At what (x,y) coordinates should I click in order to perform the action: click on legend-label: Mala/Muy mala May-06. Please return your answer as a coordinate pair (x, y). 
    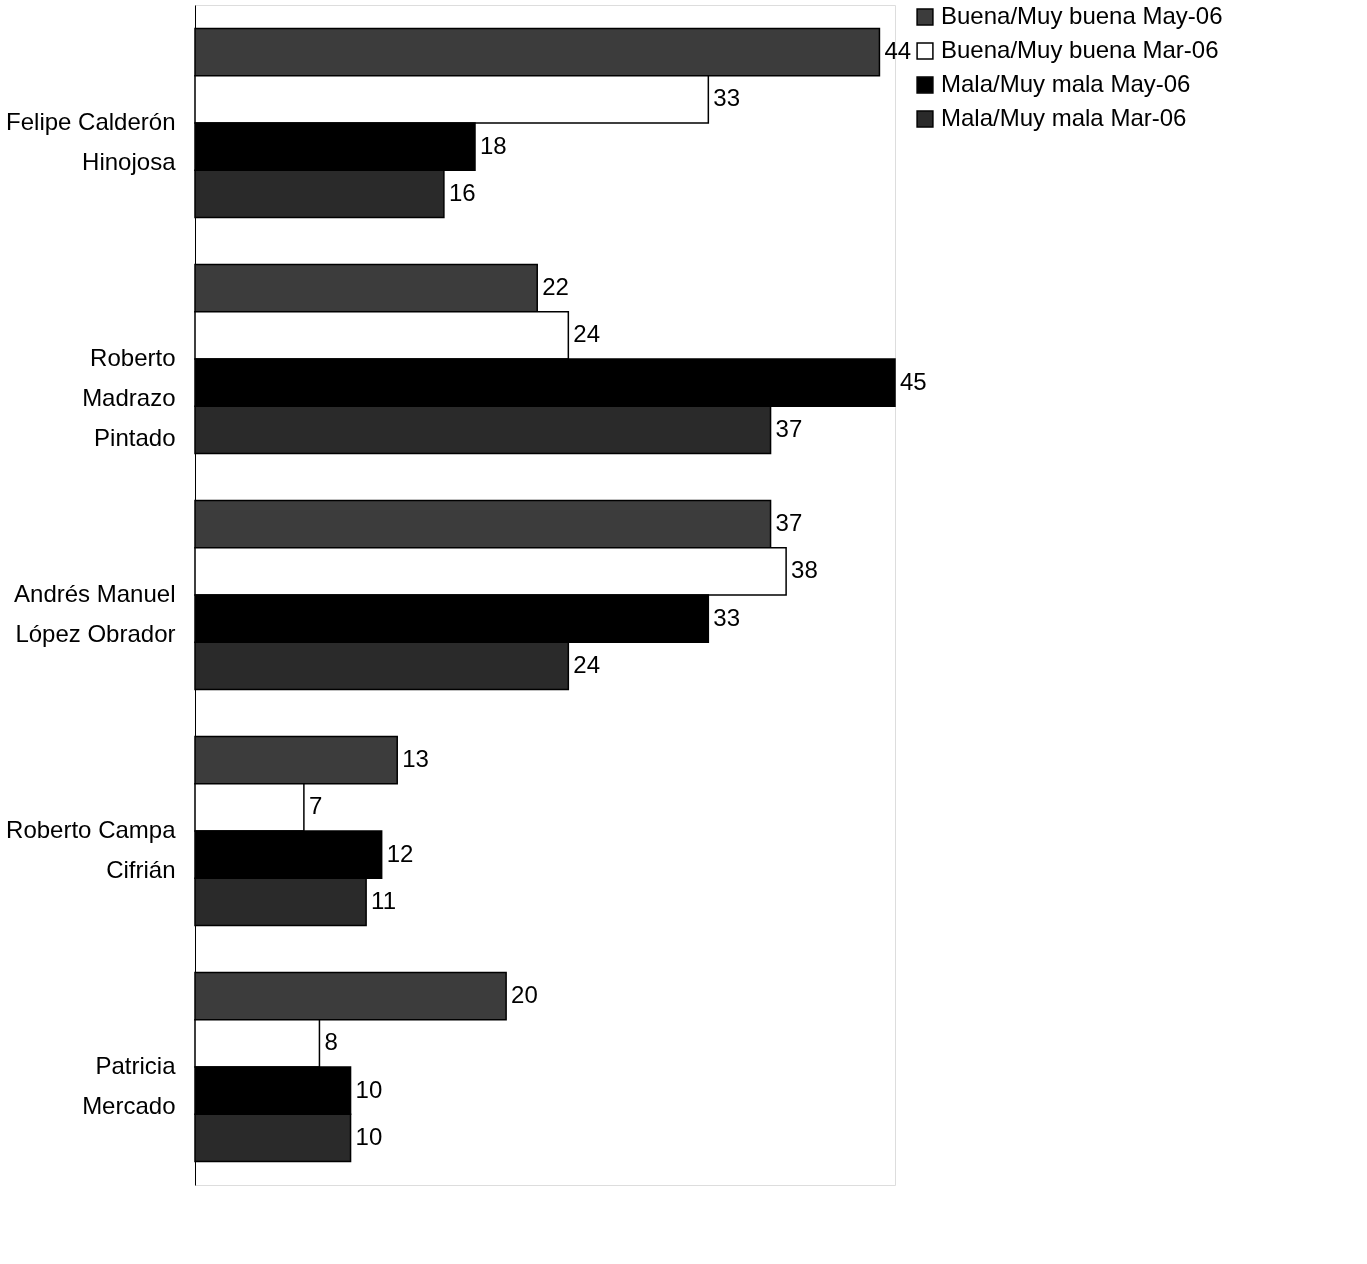
    Looking at the image, I should click on (1066, 83).